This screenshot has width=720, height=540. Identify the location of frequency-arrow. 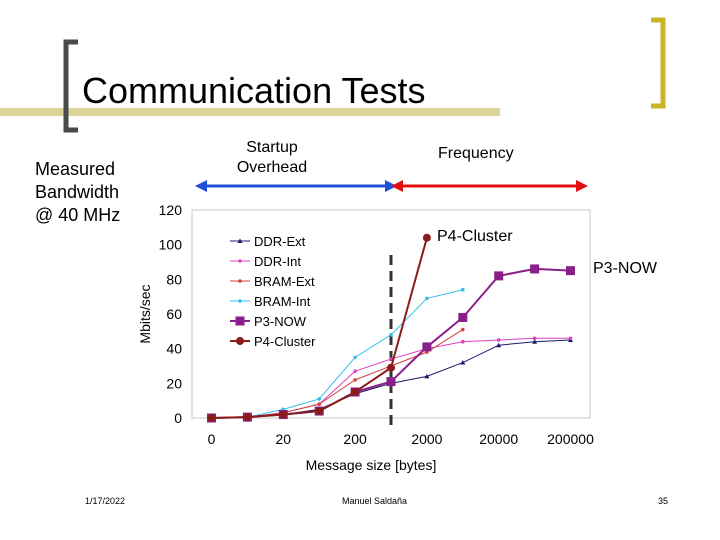
(489, 186).